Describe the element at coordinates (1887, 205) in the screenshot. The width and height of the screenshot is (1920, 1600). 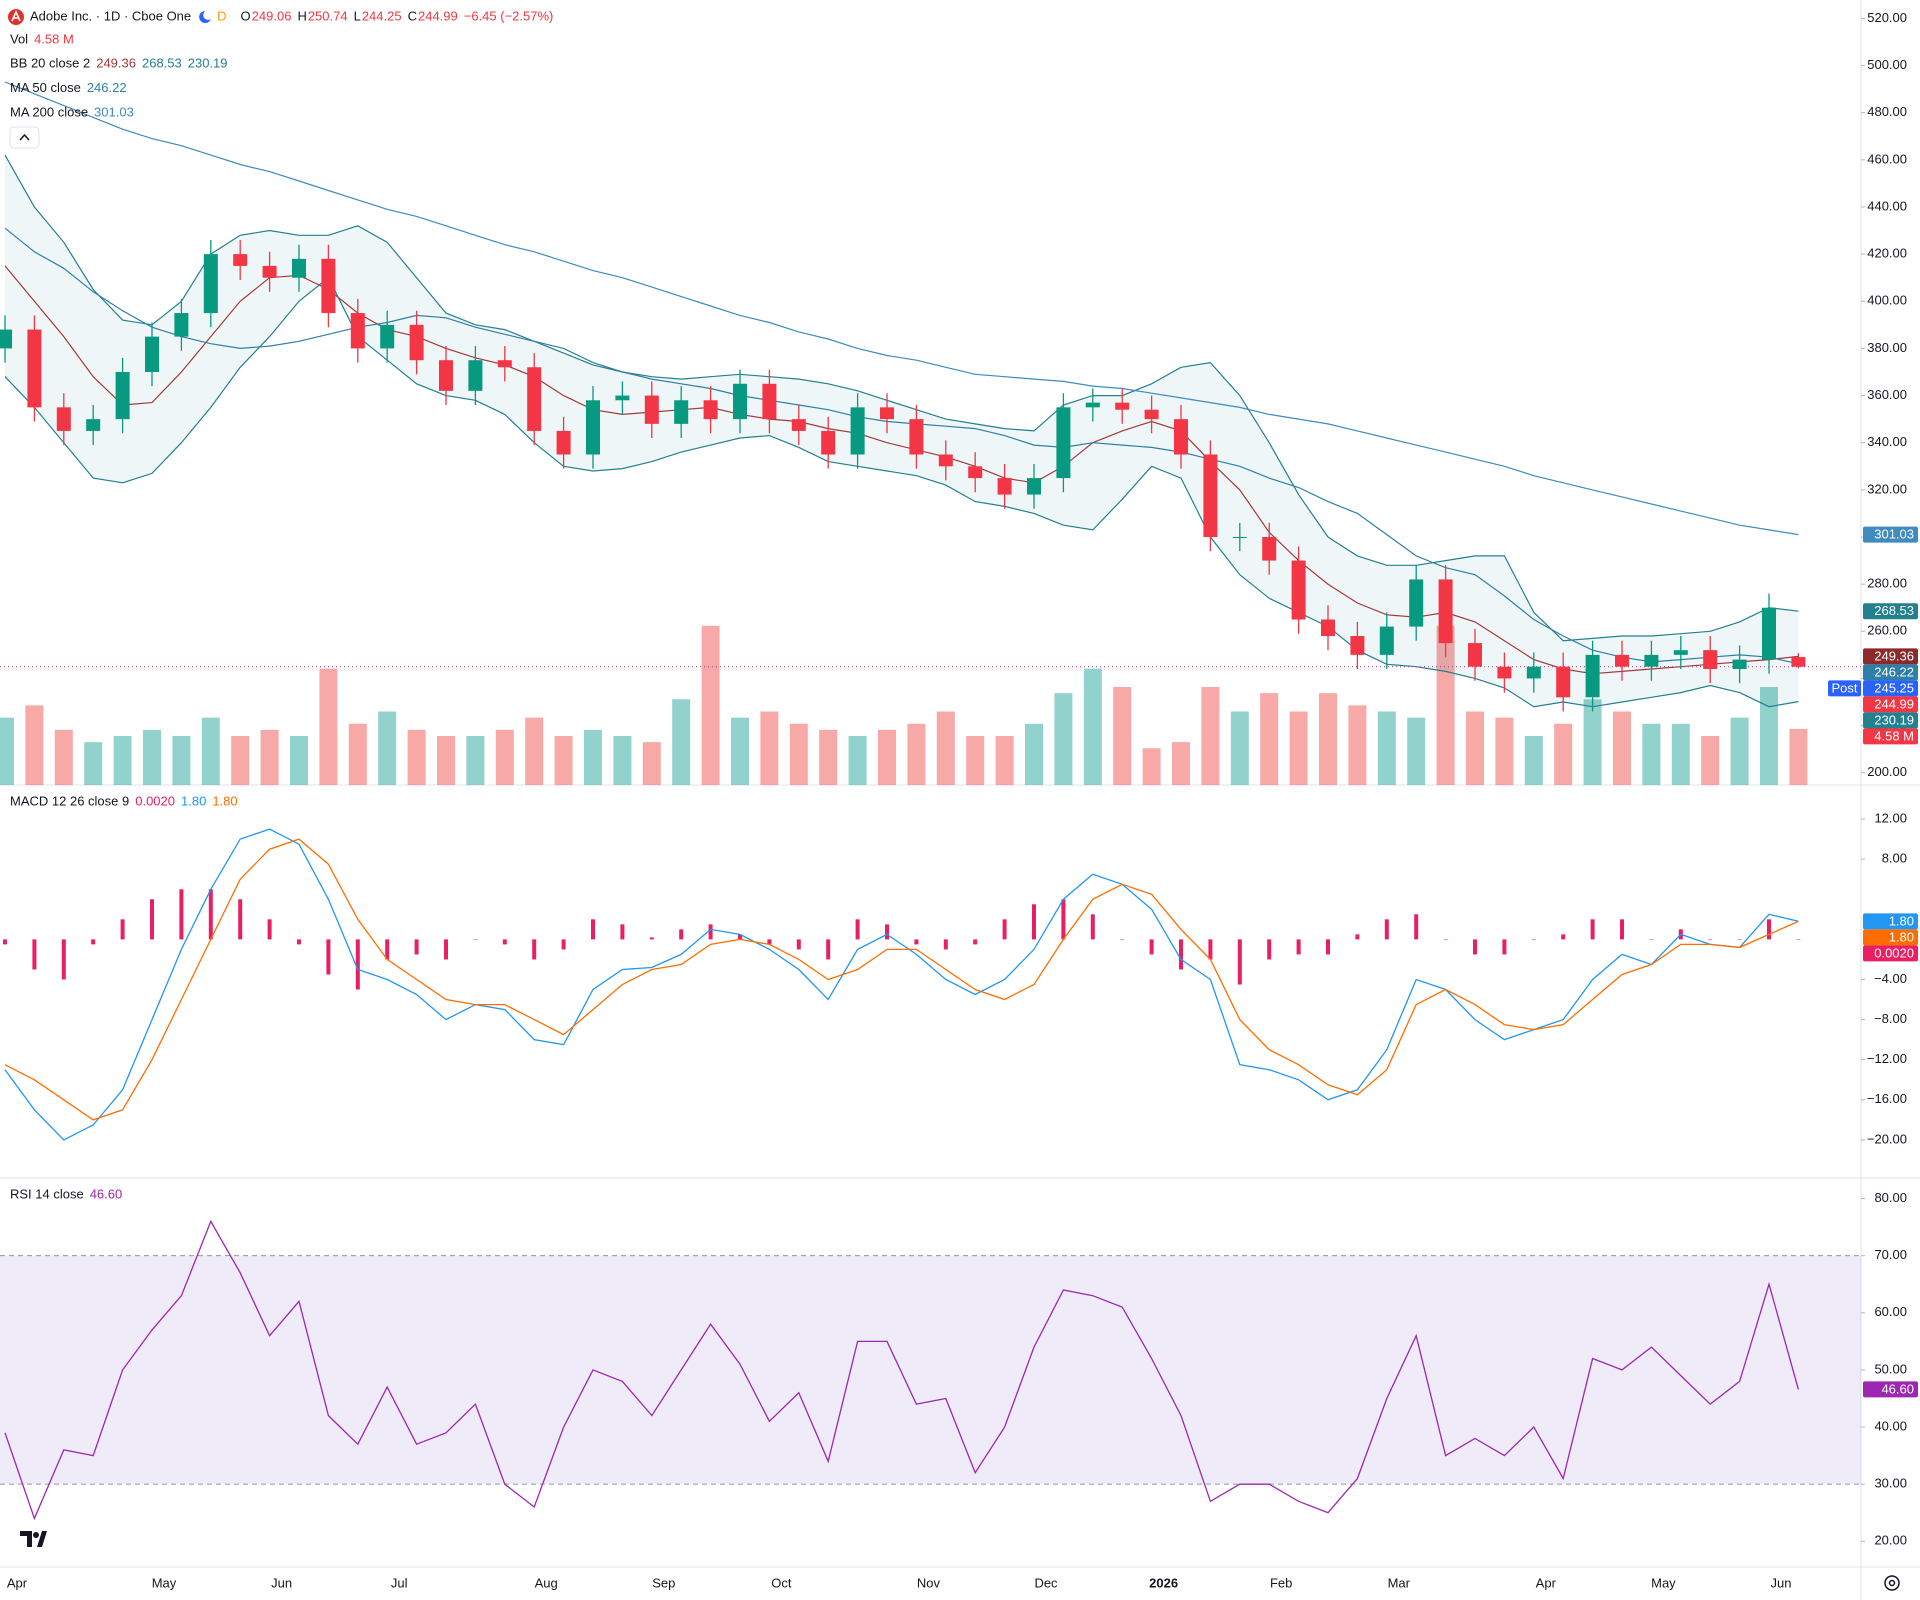
I see `y-tick-label: 440.00` at that location.